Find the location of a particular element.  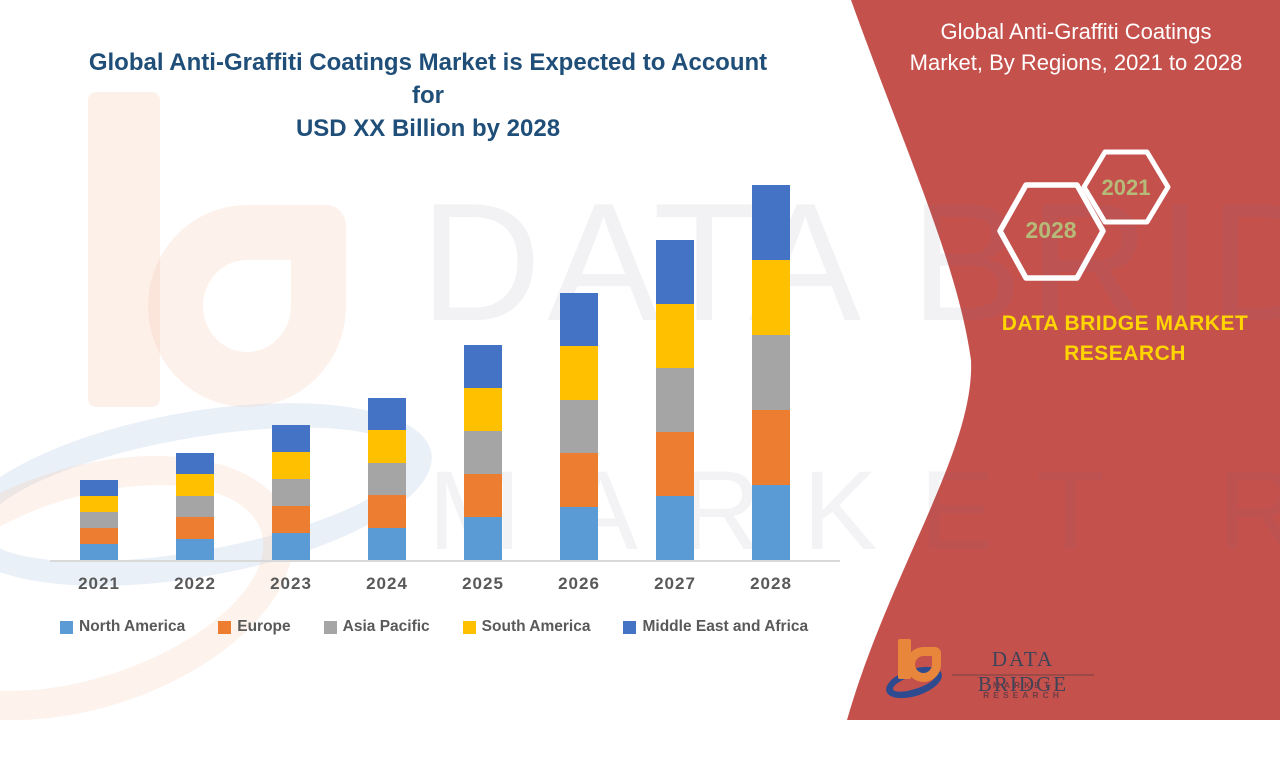

hexagon-2021-label: 2021 is located at coordinates (1126, 187).